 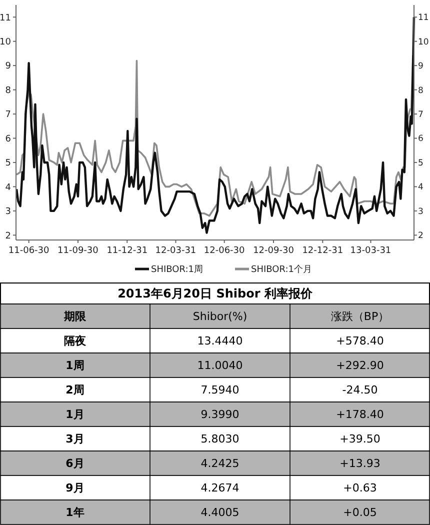 What do you see at coordinates (75, 341) in the screenshot?
I see `category-label: 隔夜` at bounding box center [75, 341].